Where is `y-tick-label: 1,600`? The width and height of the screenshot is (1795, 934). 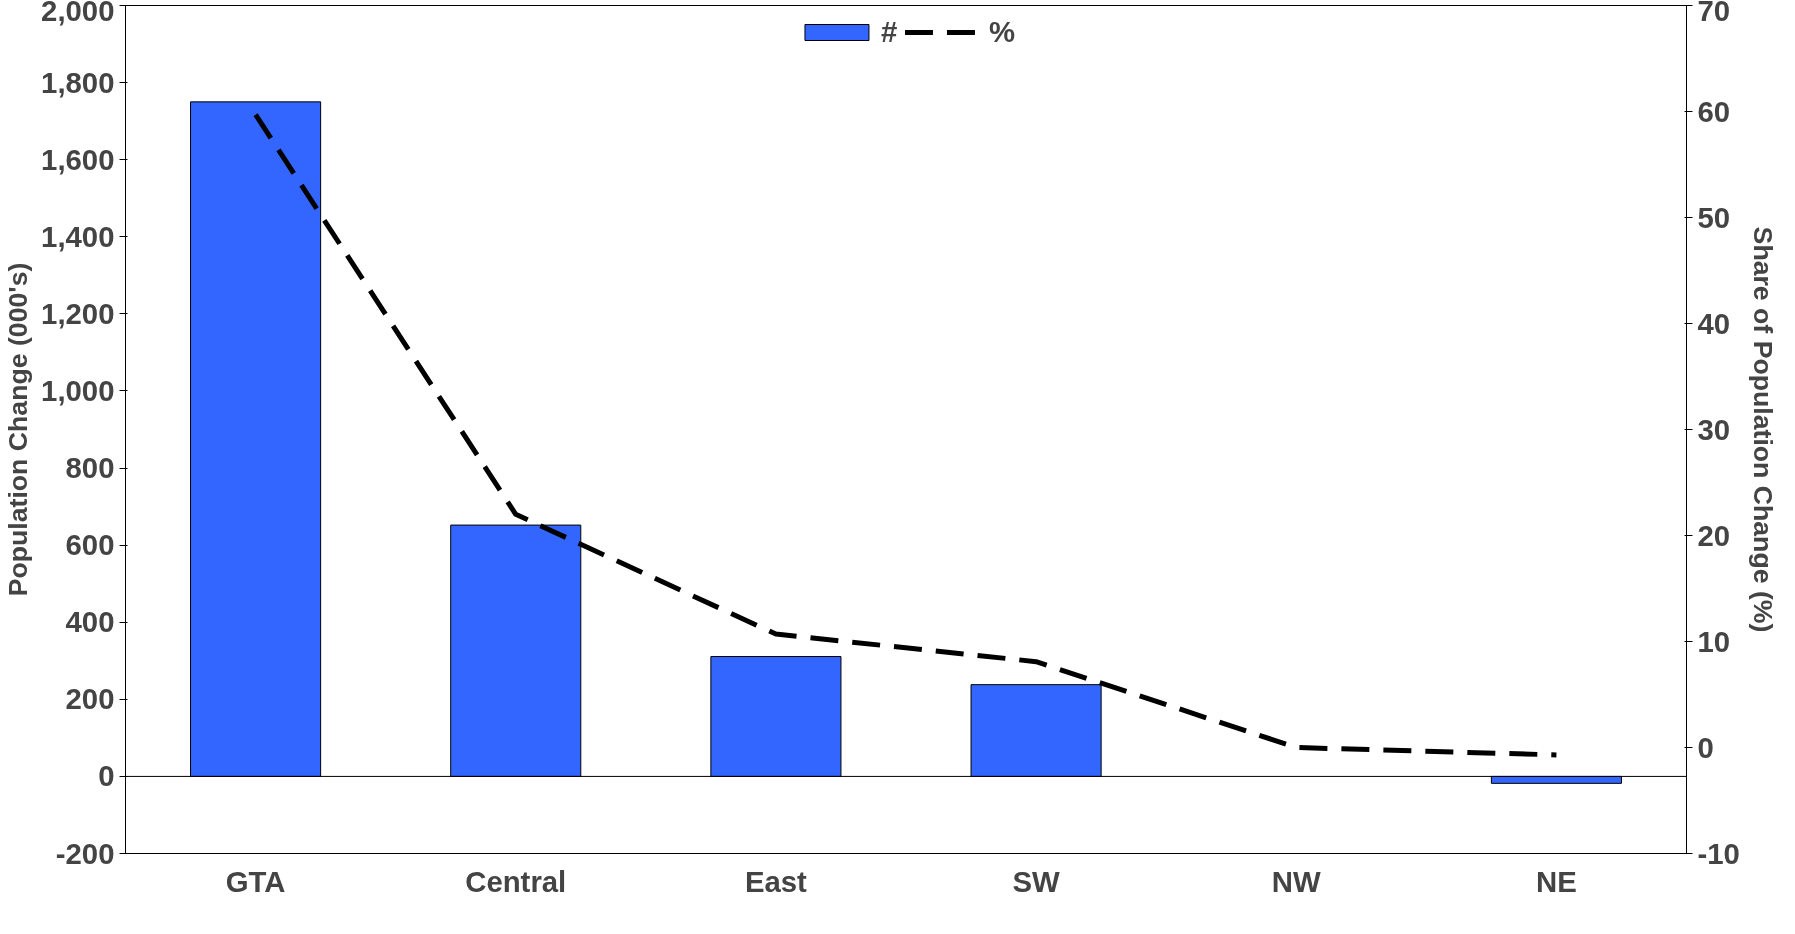
y-tick-label: 1,600 is located at coordinates (78, 159).